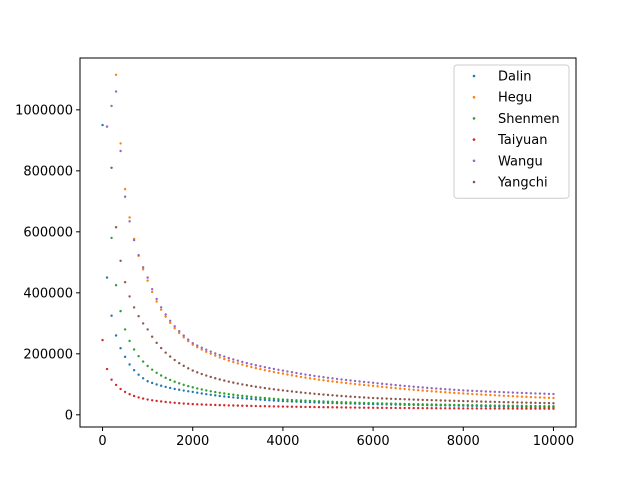 This screenshot has height=480, width=640. What do you see at coordinates (192, 441) in the screenshot?
I see `x-tick-label: 2000` at bounding box center [192, 441].